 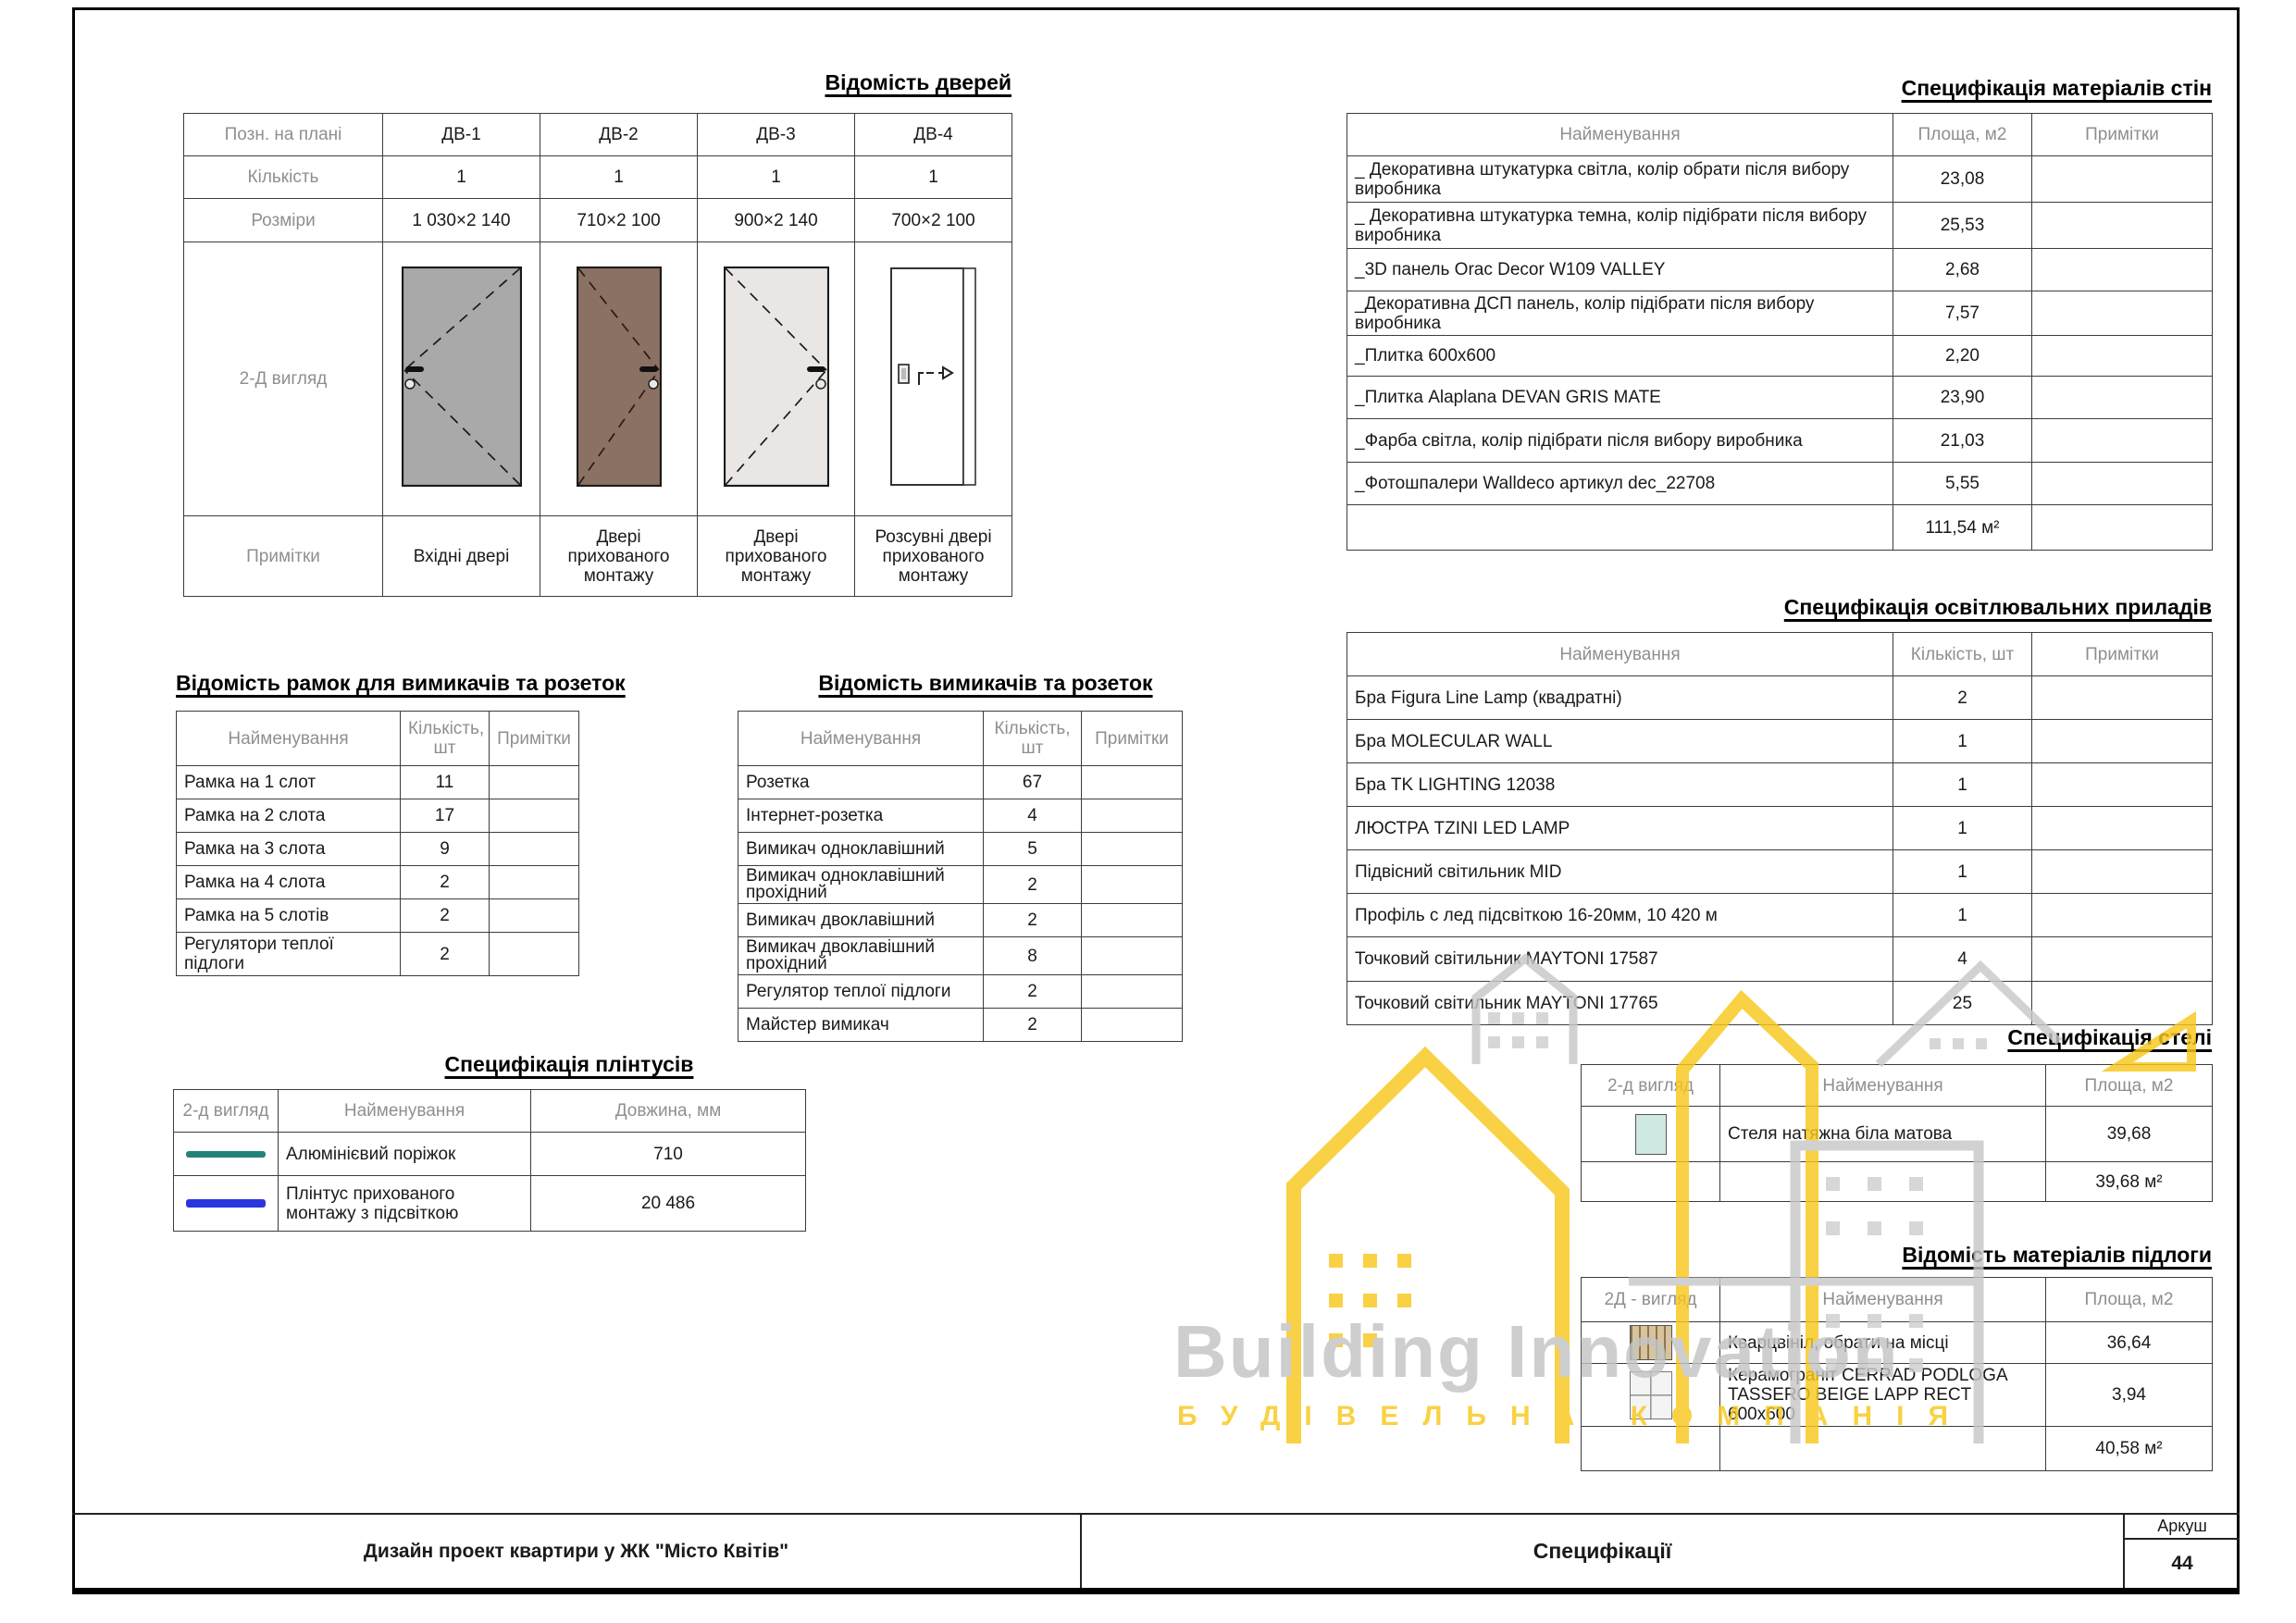 What do you see at coordinates (401, 683) in the screenshot?
I see `frames-title: Відомість рамок для вимикачів та розеток` at bounding box center [401, 683].